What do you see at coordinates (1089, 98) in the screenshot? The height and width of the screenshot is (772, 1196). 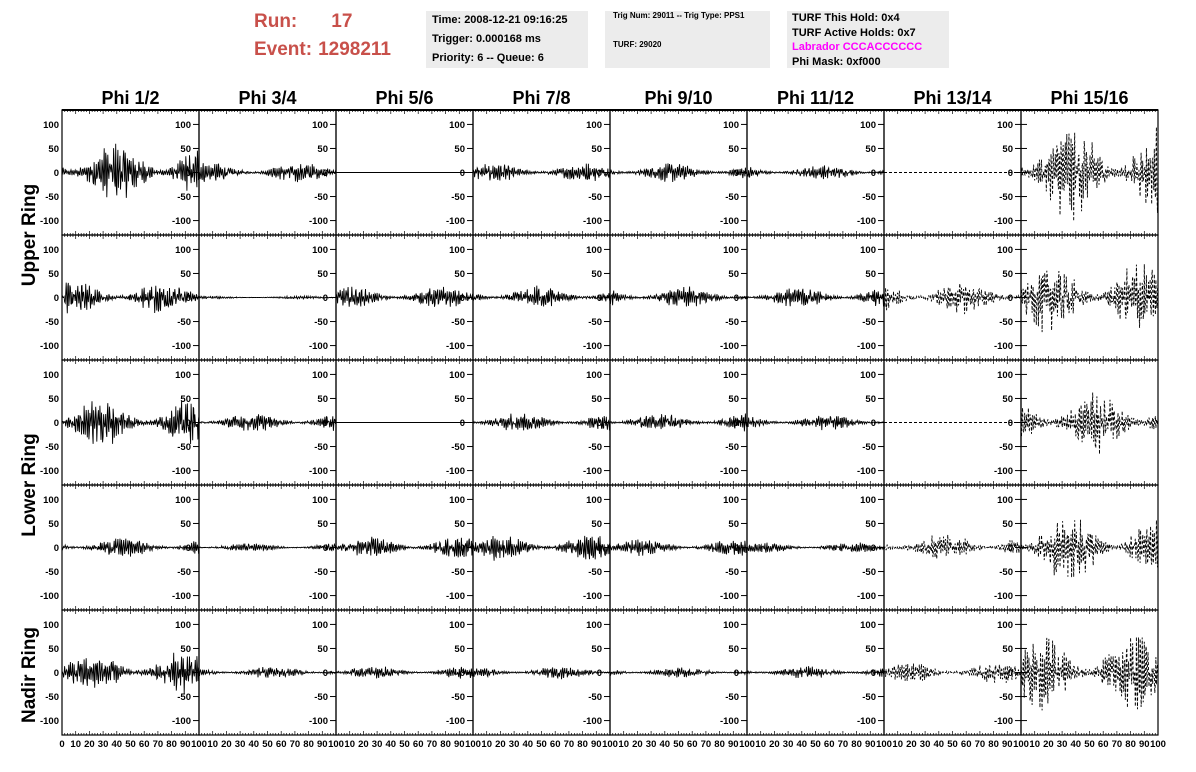 I see `column-title-phi-15-16: Phi 15/16` at bounding box center [1089, 98].